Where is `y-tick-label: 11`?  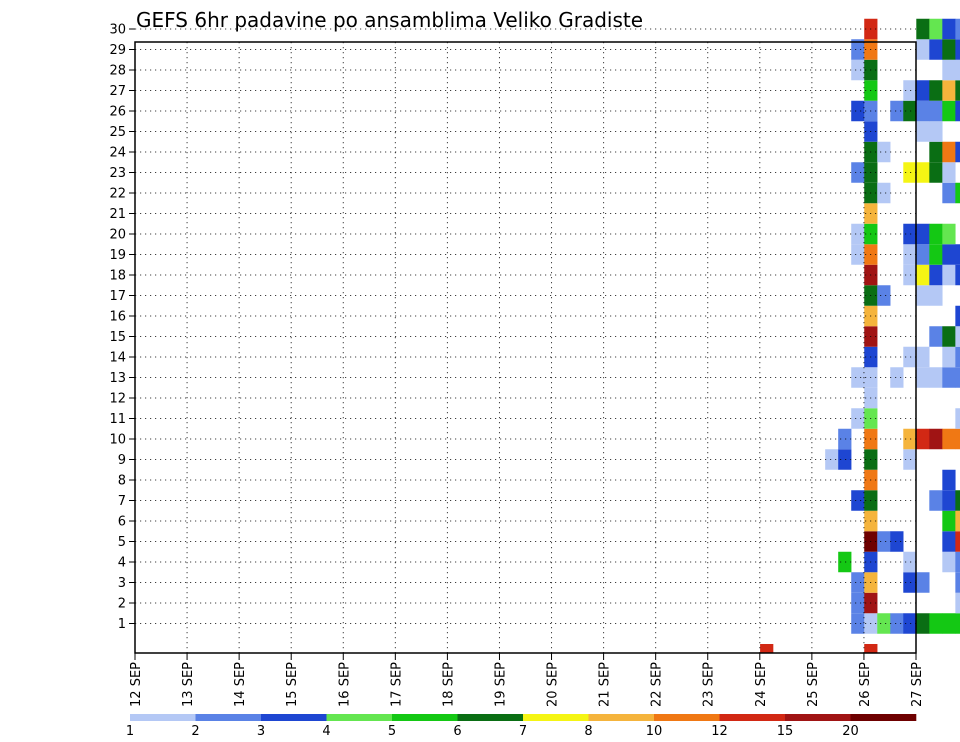
y-tick-label: 11 is located at coordinates (117, 419).